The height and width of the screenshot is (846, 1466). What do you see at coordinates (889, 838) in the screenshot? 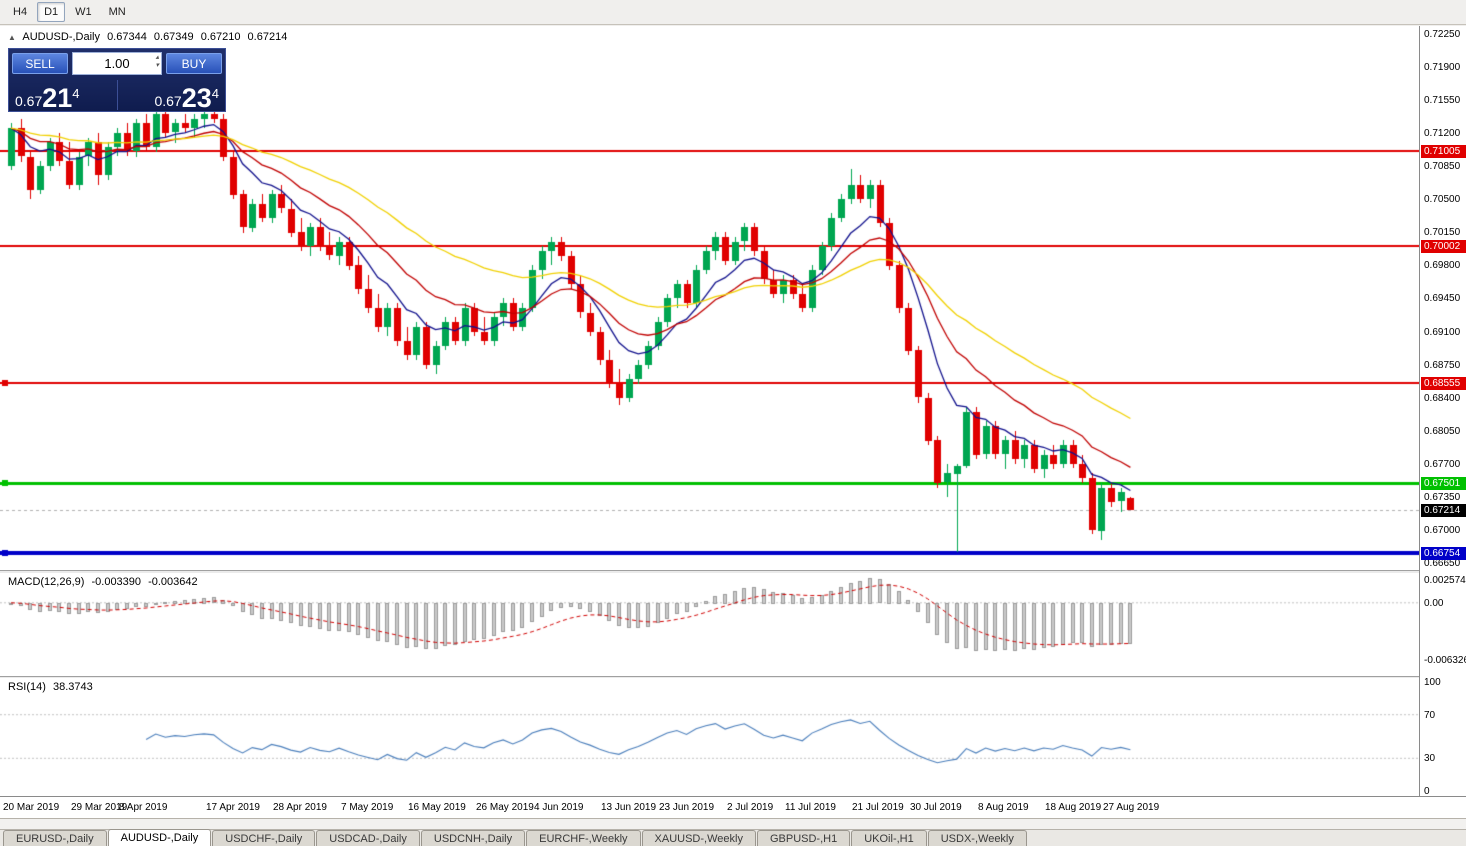
I see `chart-tab: UKOil-,H1` at bounding box center [889, 838].